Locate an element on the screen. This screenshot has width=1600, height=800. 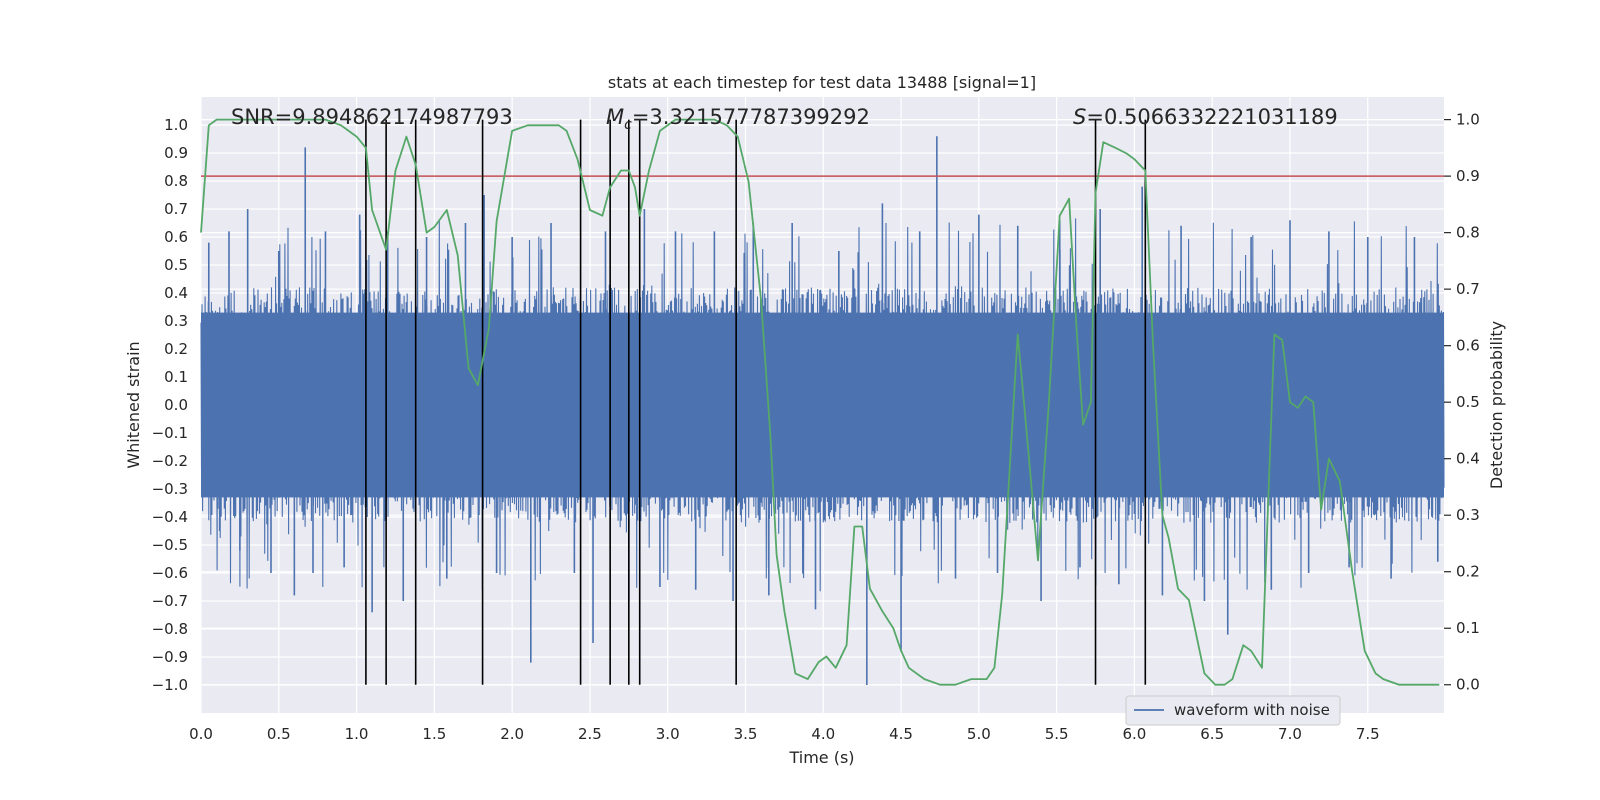
x-tick-label-4: 2.0 is located at coordinates (512, 734).